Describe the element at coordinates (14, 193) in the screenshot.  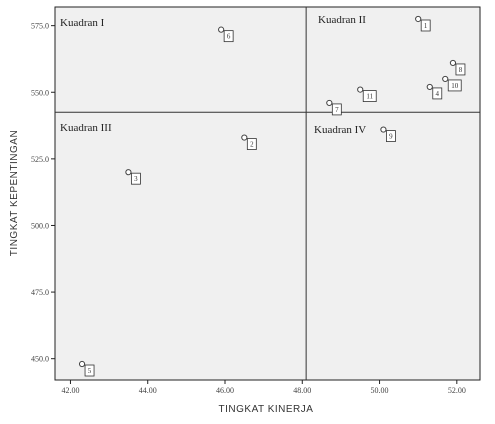
I see `y-axis-title: TINGKAT KEPENTINGAN` at that location.